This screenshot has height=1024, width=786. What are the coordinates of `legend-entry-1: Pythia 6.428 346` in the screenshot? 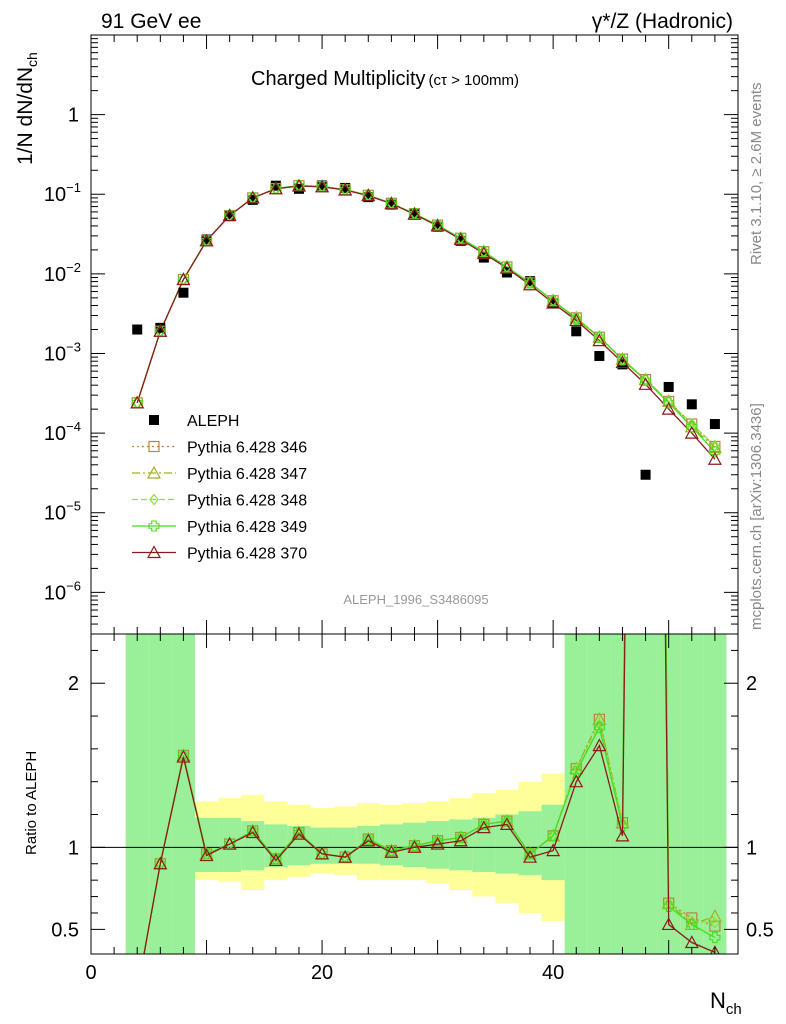 It's located at (219, 448).